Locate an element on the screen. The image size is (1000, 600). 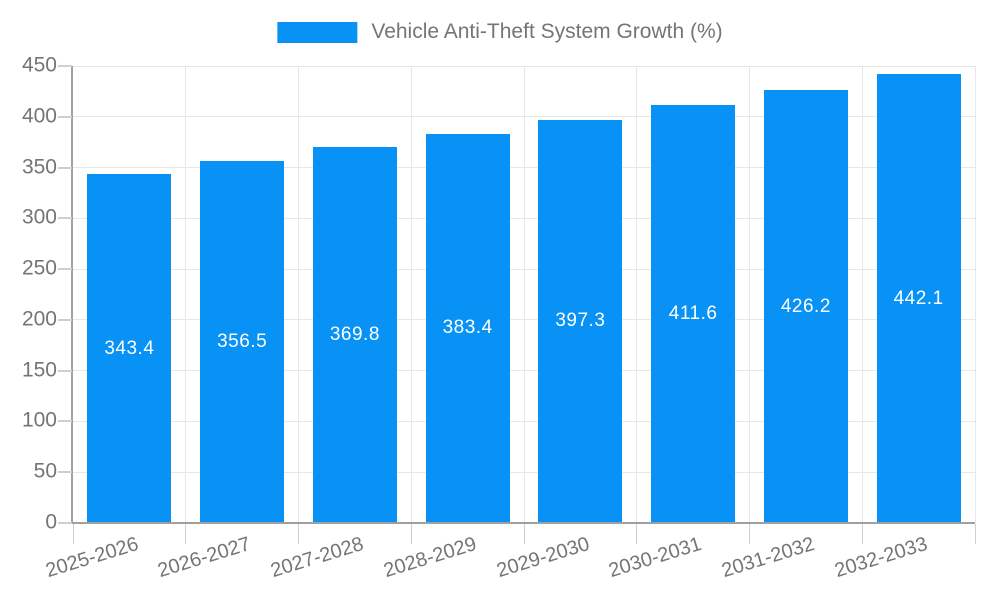
bar: 383.4 is located at coordinates (467, 328).